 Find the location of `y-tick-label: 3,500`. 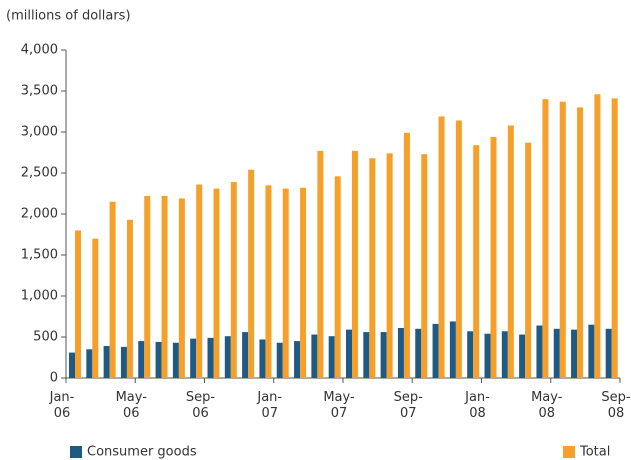

y-tick-label: 3,500 is located at coordinates (39, 91).